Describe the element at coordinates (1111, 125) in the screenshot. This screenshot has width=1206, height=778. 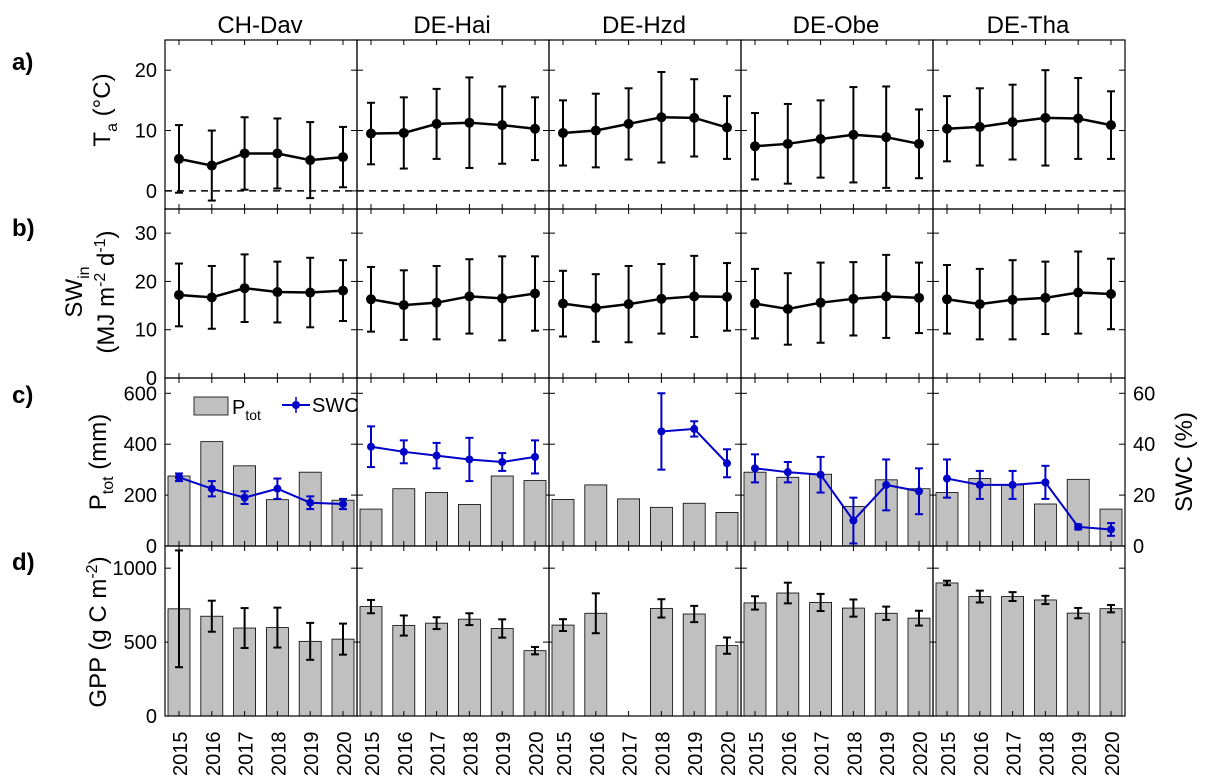
I see `panel-a-de-tha-point-2020` at that location.